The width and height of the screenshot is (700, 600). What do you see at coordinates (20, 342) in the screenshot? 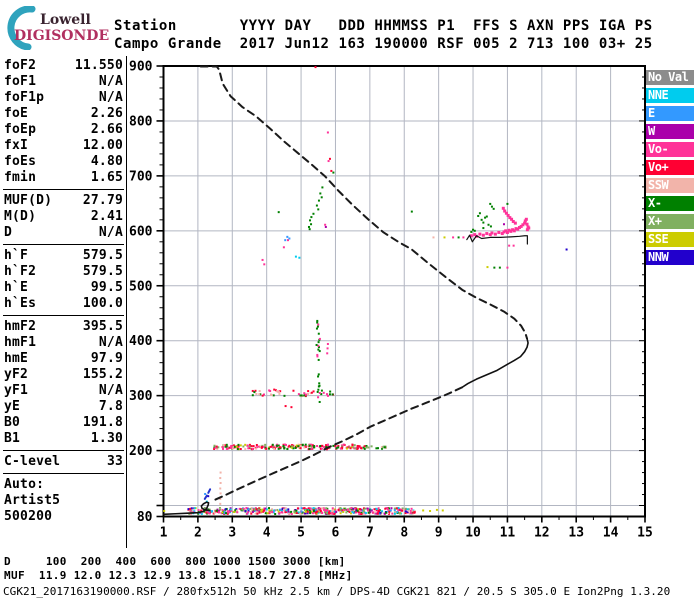
I see `param-label: hmF1` at bounding box center [20, 342].